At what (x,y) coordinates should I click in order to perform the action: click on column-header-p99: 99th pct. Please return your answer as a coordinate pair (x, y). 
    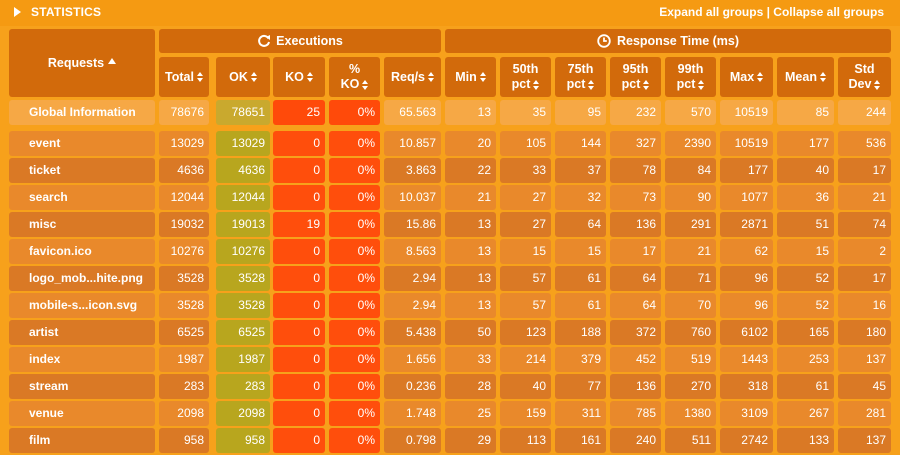
    Looking at the image, I should click on (690, 77).